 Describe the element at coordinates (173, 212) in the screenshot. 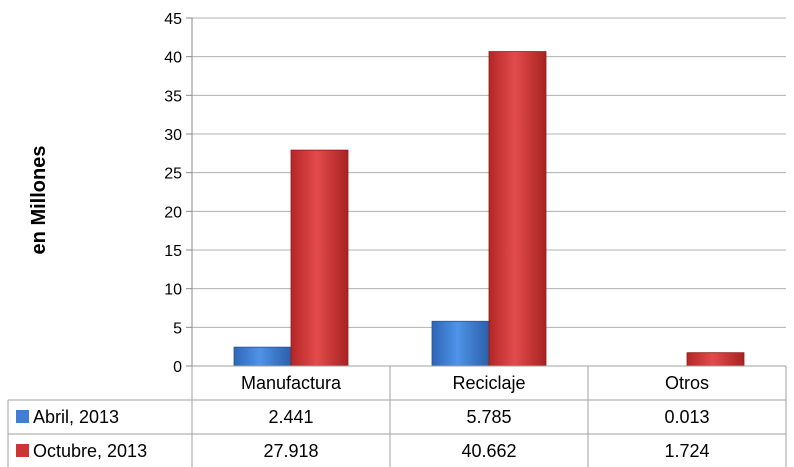

I see `y-tick-label: 20` at that location.